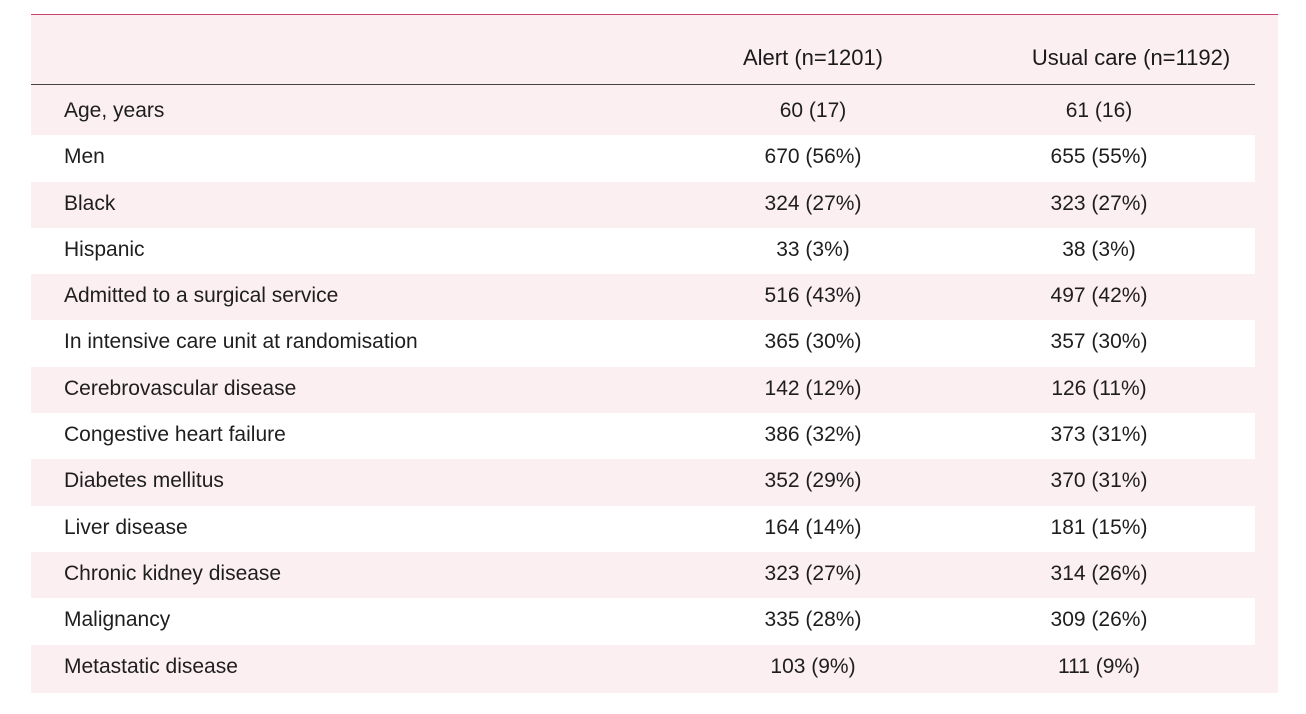 The width and height of the screenshot is (1306, 714). Describe the element at coordinates (126, 527) in the screenshot. I see `row-label: Liver disease` at that location.